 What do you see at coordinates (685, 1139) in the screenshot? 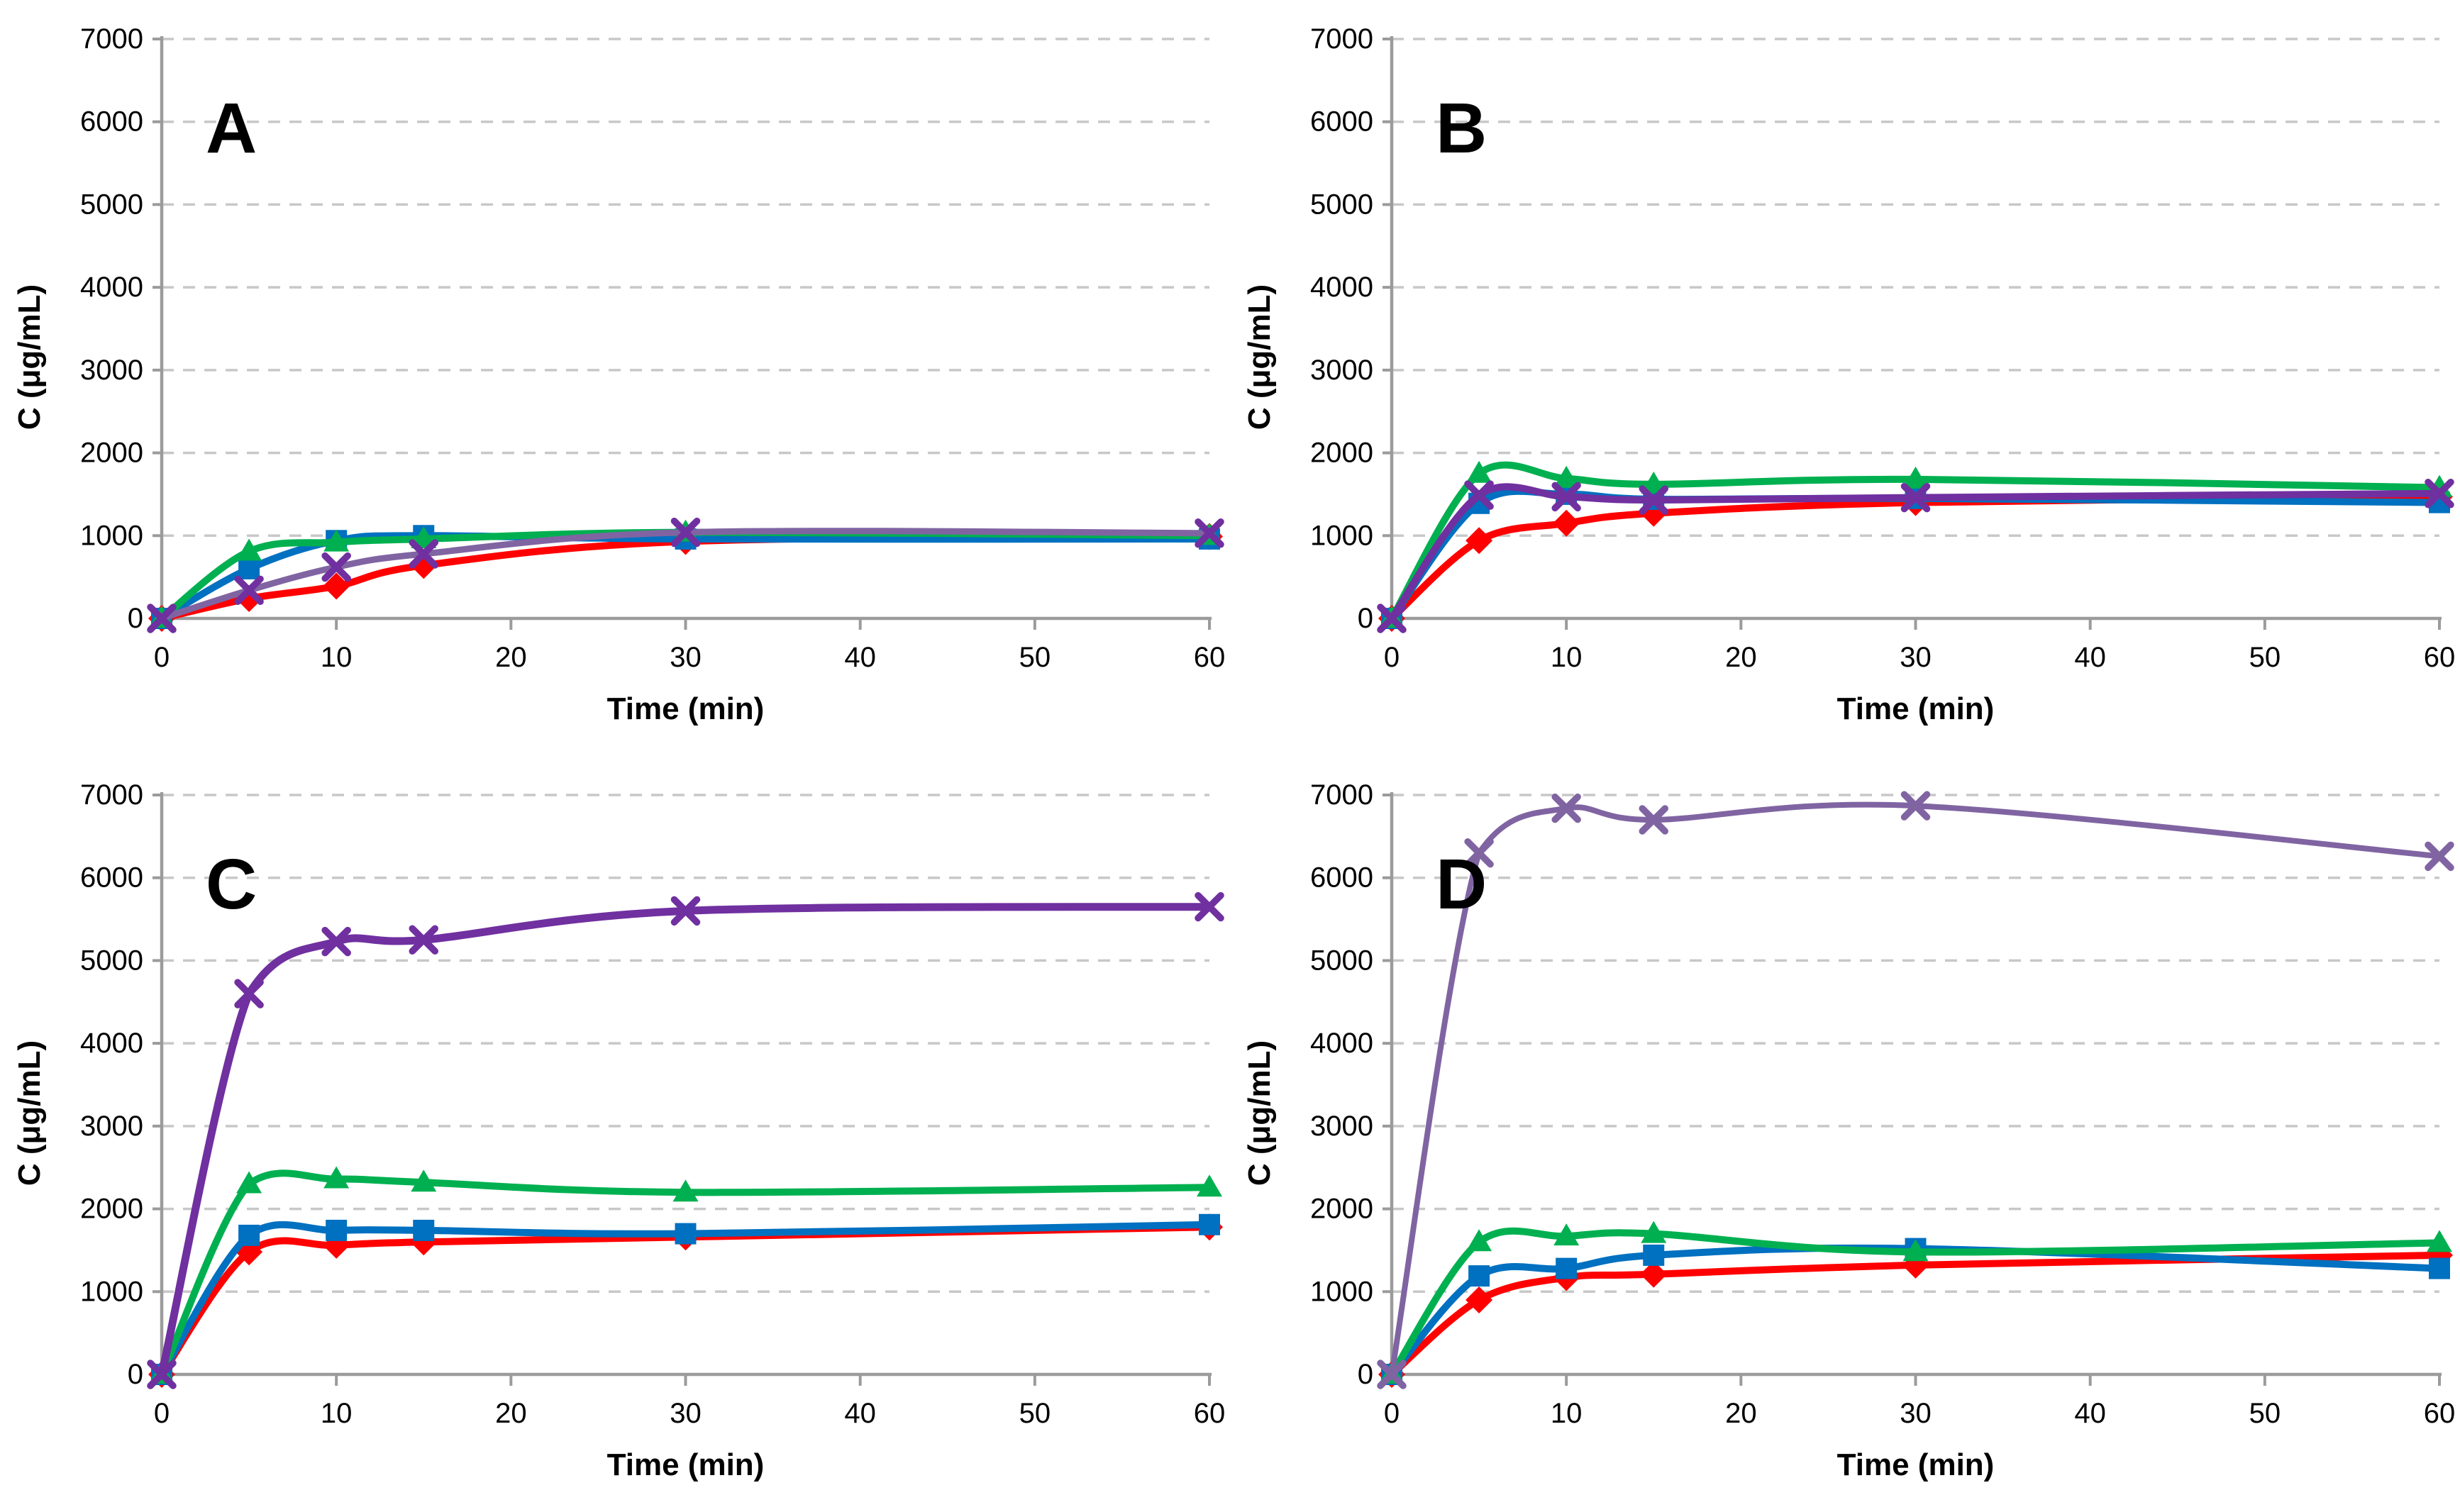
I see `panel-c-purple-x-line-group` at bounding box center [685, 1139].